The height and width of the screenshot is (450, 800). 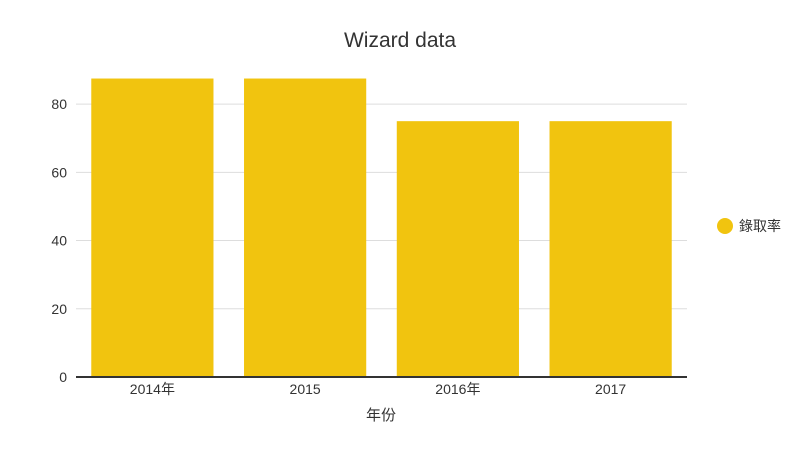 What do you see at coordinates (59, 309) in the screenshot?
I see `y-tick-label: 20` at bounding box center [59, 309].